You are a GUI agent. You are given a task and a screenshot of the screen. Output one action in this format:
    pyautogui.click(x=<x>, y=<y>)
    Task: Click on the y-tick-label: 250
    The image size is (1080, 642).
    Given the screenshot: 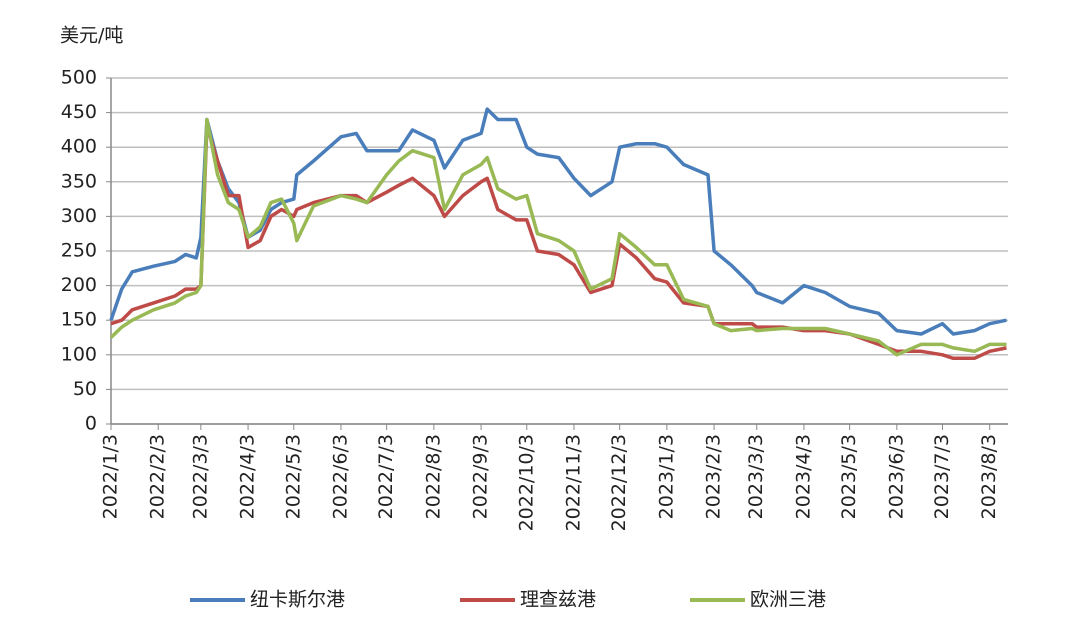 What is the action you would take?
    pyautogui.click(x=79, y=251)
    